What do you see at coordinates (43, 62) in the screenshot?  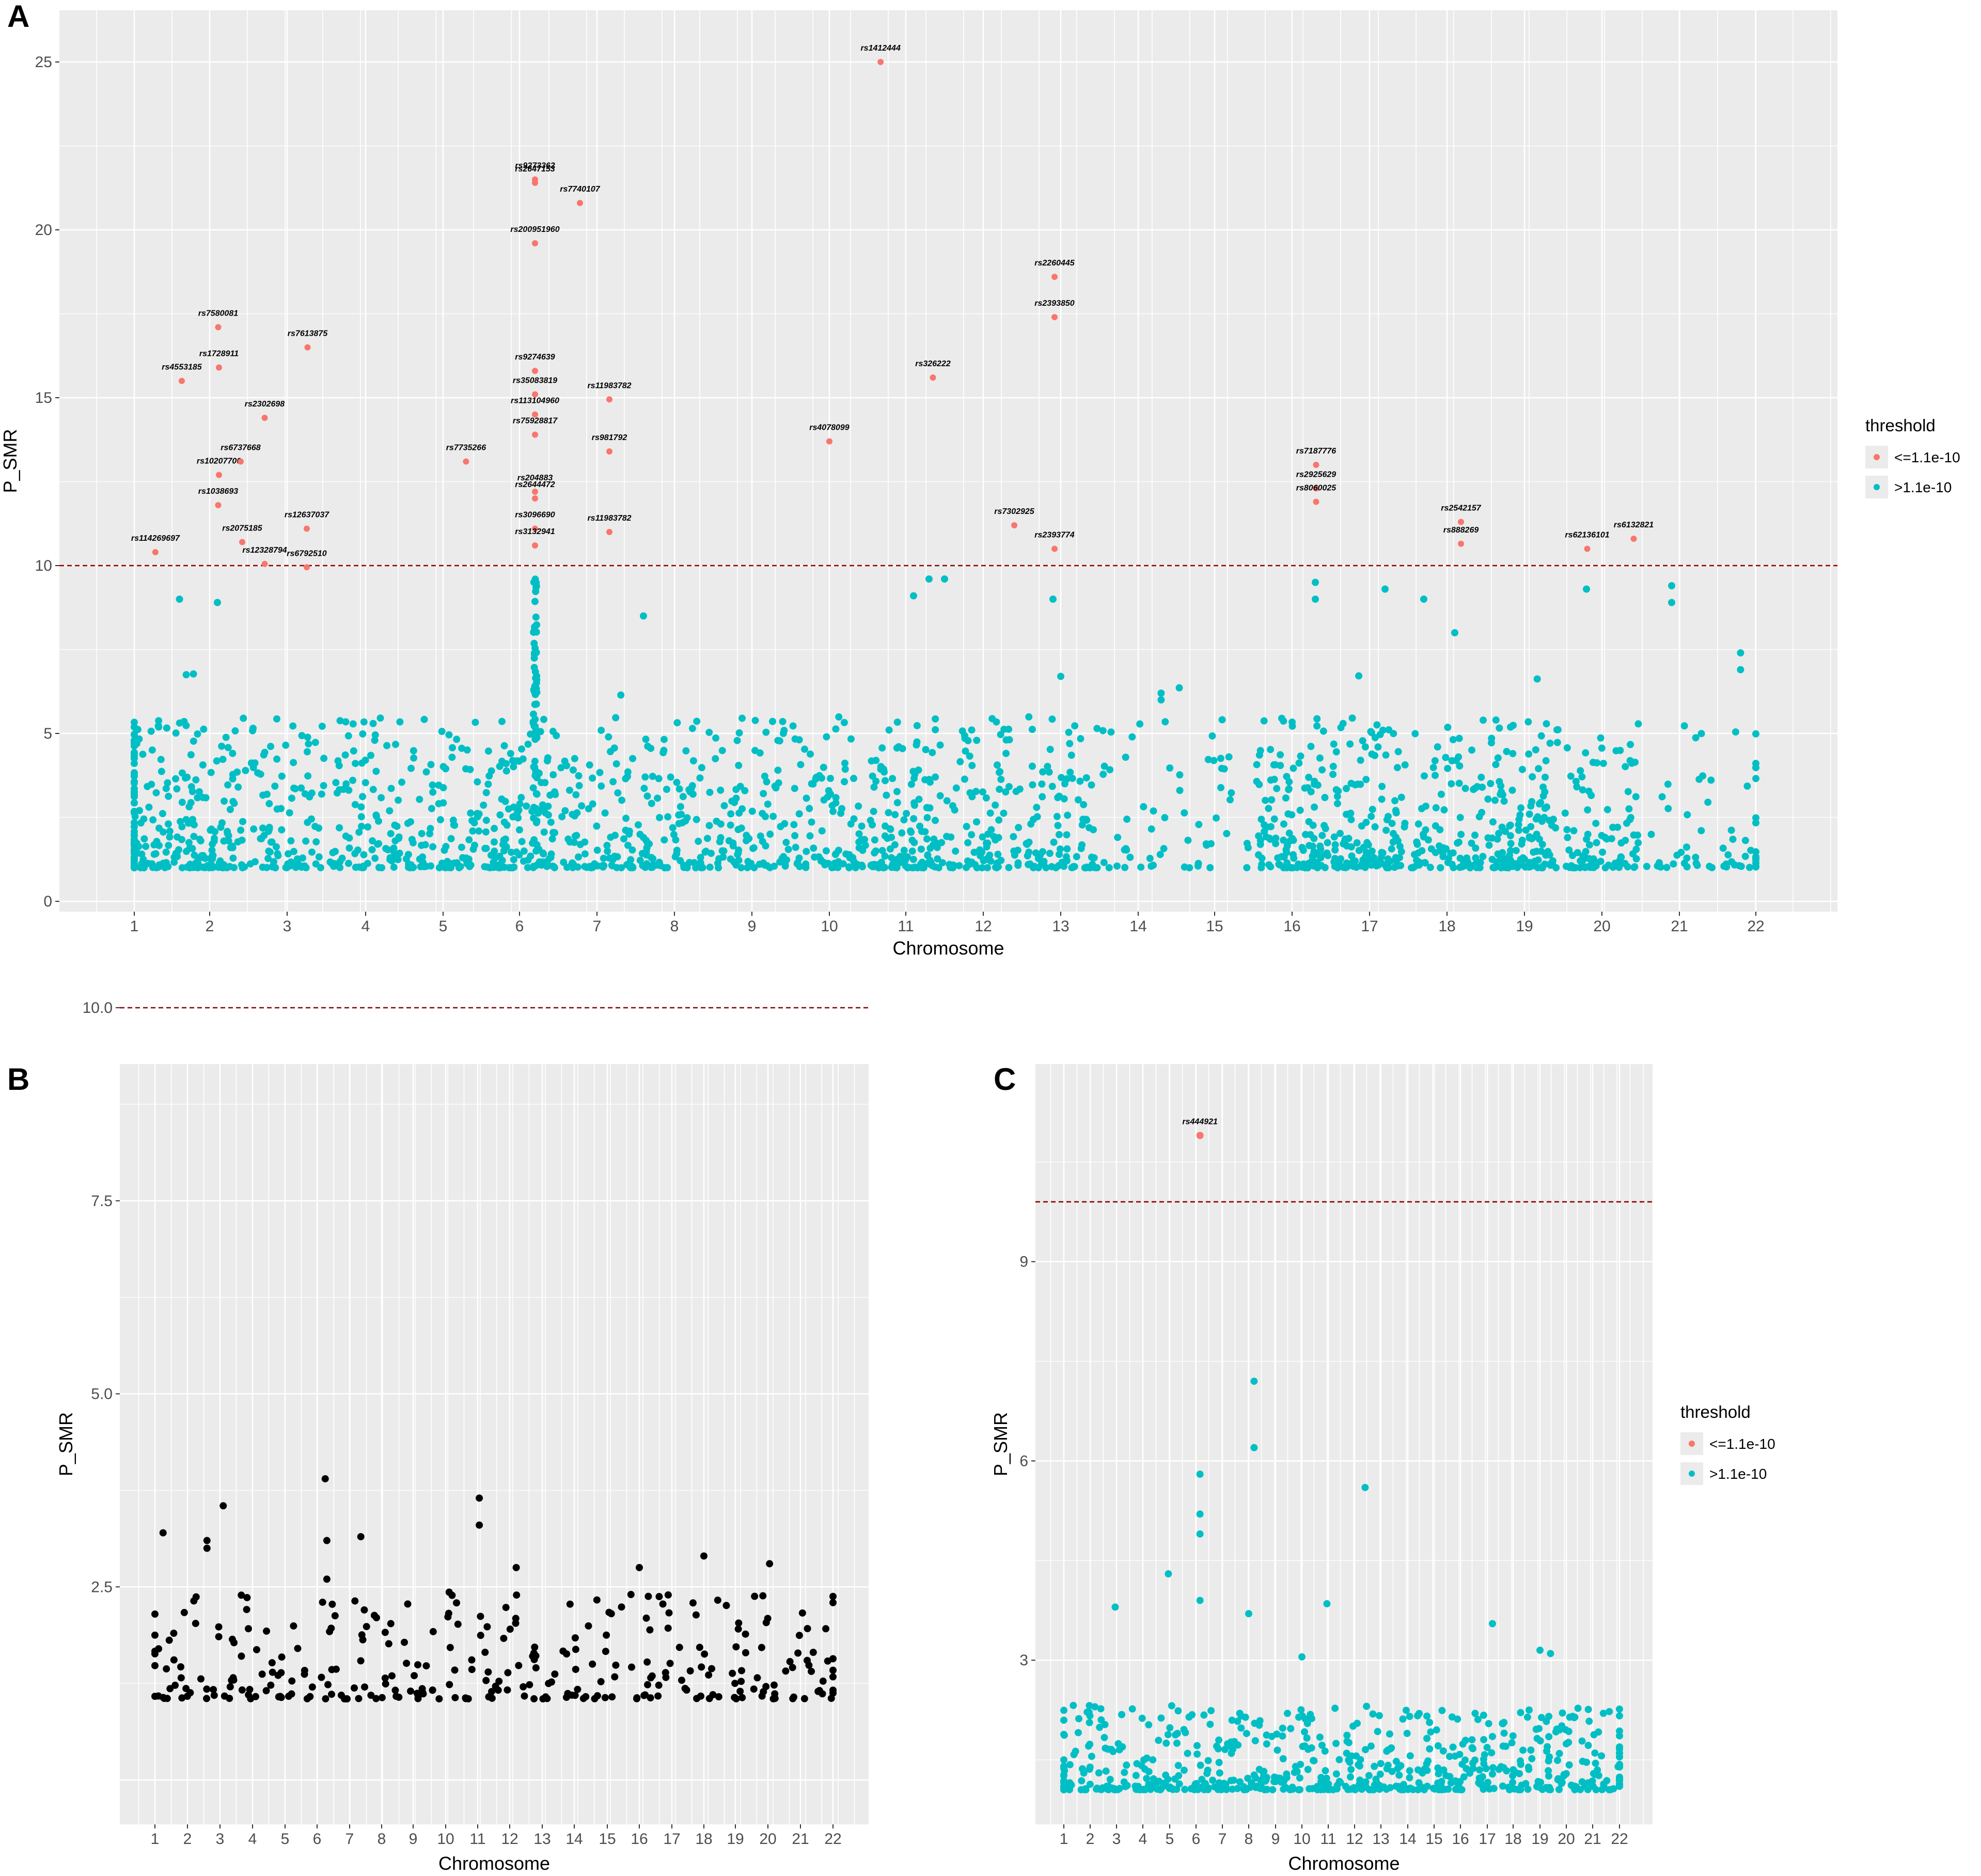 I see `y-tick-label: 25` at bounding box center [43, 62].